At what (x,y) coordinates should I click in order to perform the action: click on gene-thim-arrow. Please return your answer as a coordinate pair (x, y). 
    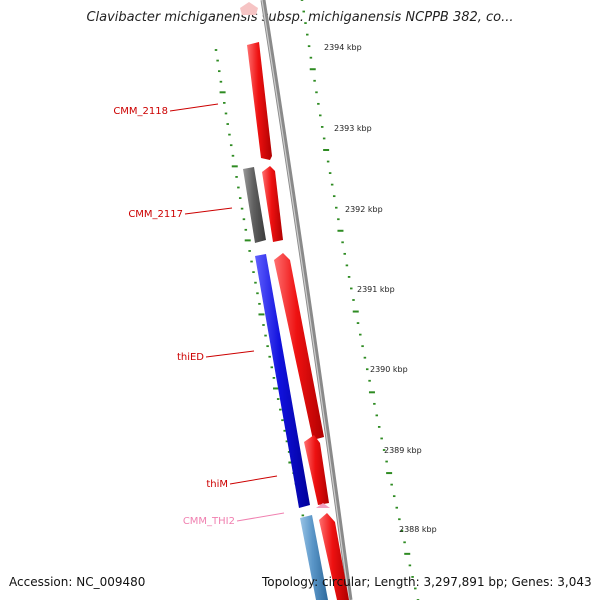
    Looking at the image, I should click on (316, 470).